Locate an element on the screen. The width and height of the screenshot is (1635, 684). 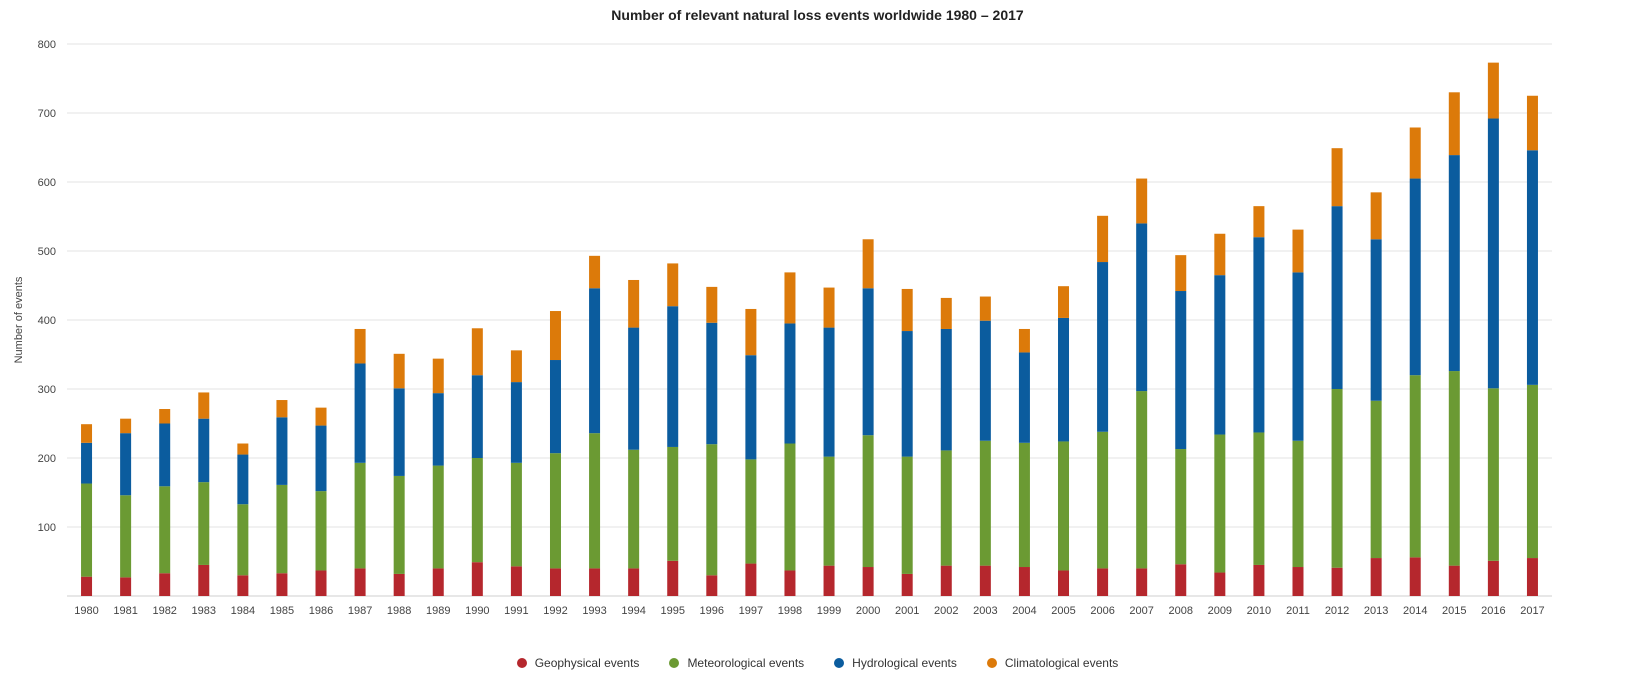
legend-item-hydrological-events: Hydrological events is located at coordinates (895, 663).